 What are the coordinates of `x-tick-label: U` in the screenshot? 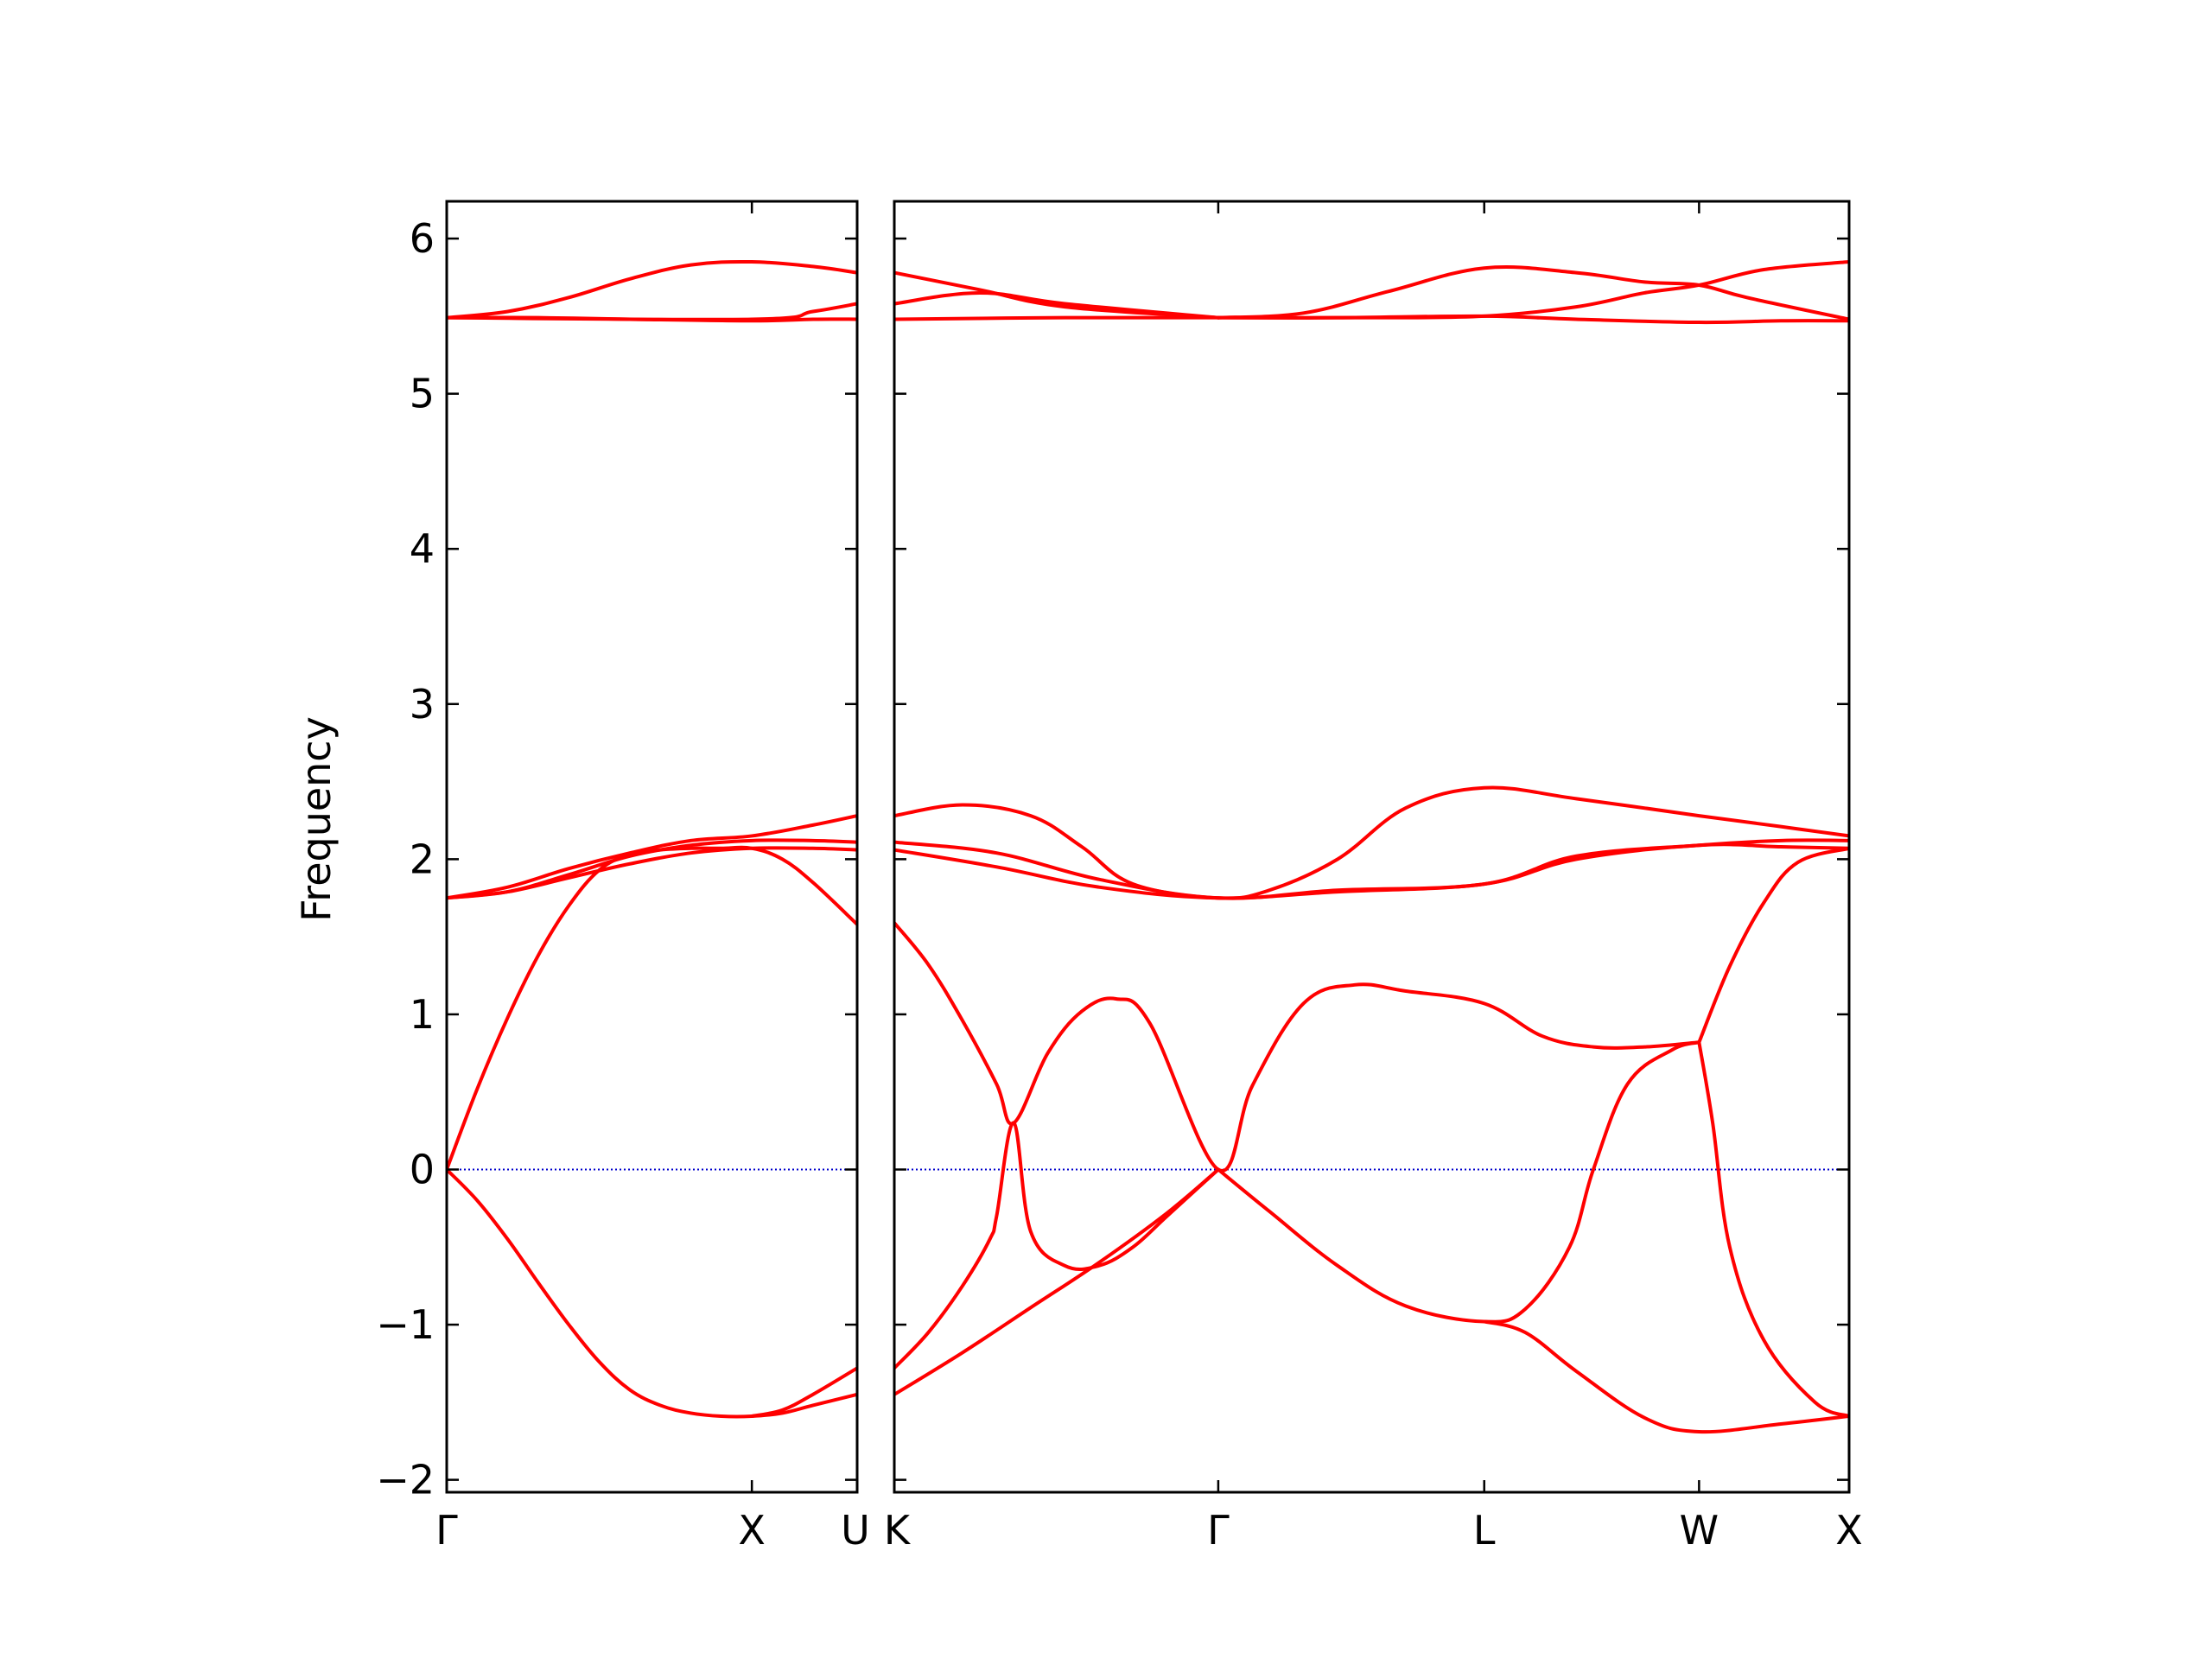 It's located at (855, 1530).